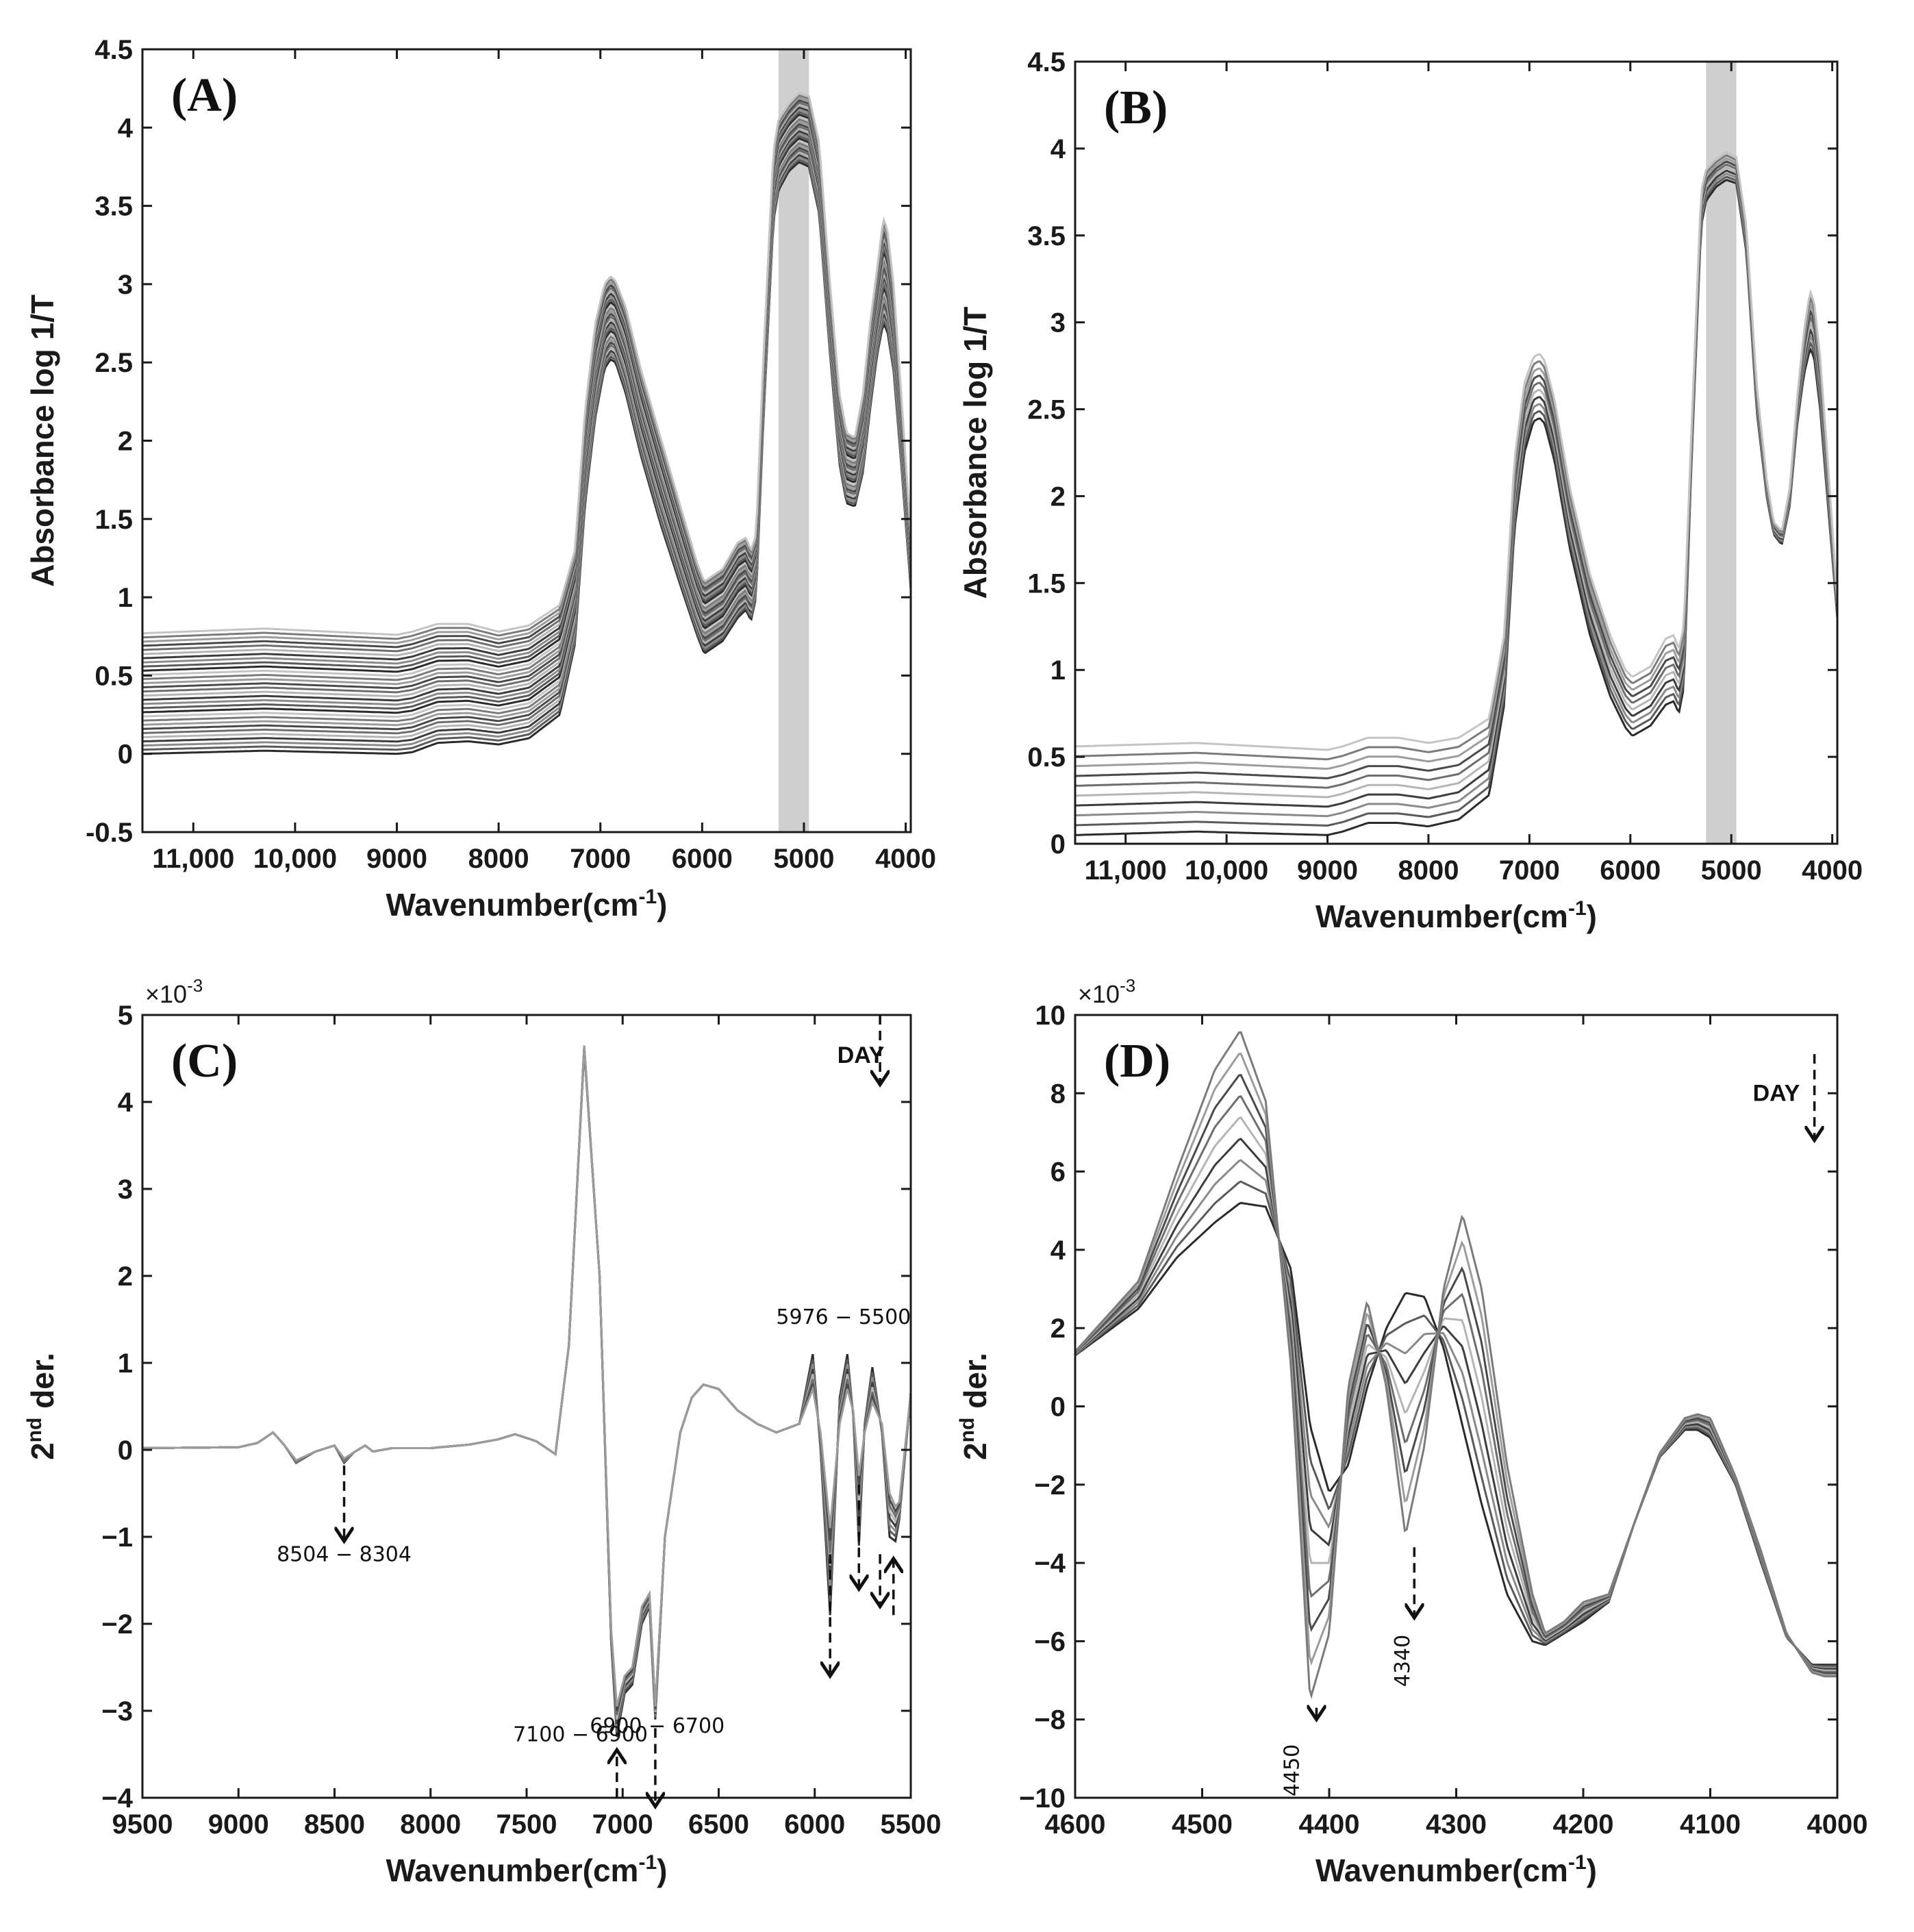 The image size is (1914, 1932). What do you see at coordinates (1292, 1770) in the screenshot?
I see `annotation-label: 4450` at bounding box center [1292, 1770].